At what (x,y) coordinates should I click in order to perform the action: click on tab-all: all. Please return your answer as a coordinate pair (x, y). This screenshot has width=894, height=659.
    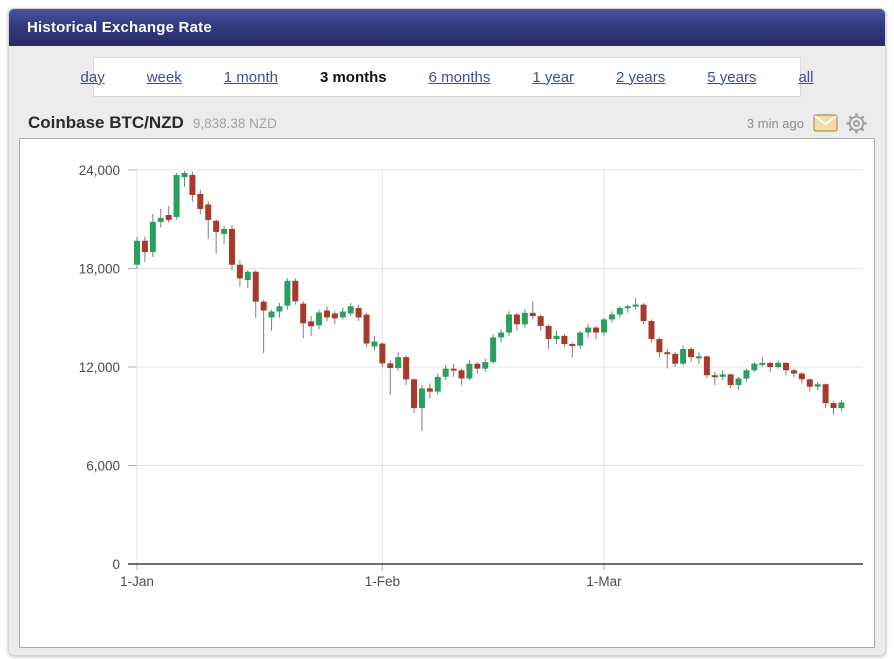
    Looking at the image, I should click on (806, 77).